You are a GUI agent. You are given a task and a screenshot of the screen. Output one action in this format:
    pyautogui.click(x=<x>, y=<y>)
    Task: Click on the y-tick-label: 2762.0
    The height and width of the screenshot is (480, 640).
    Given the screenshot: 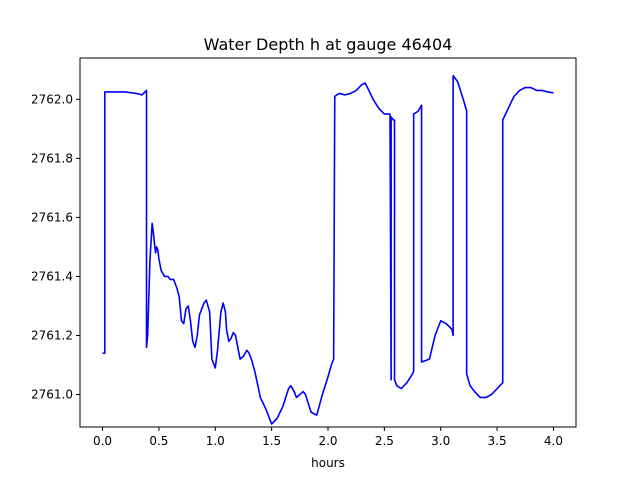 What is the action you would take?
    pyautogui.click(x=52, y=99)
    